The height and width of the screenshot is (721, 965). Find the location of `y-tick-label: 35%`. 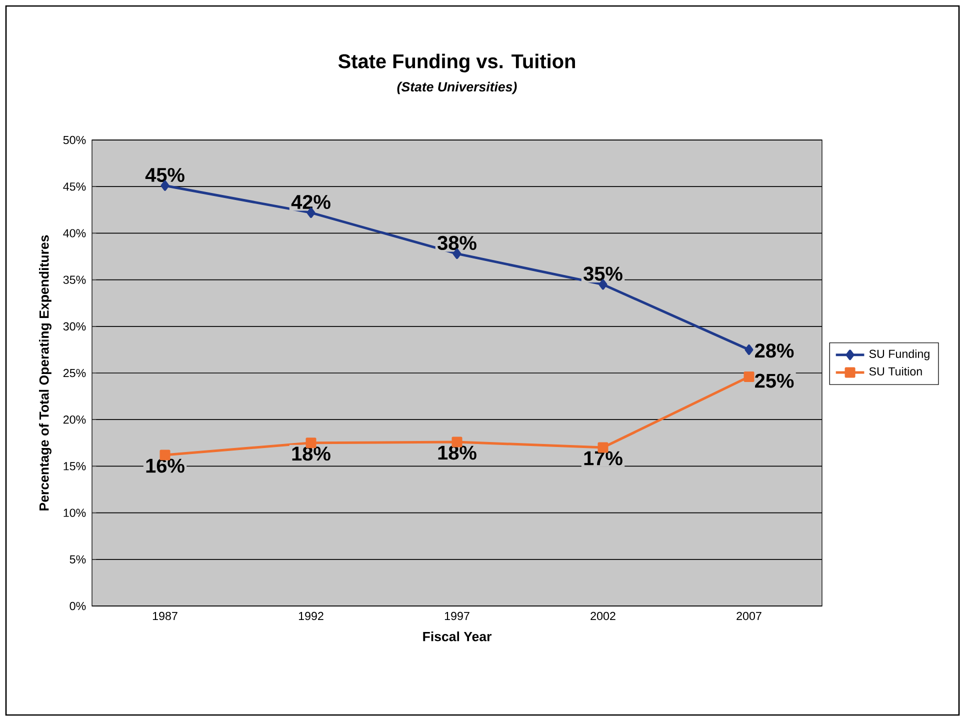

y-tick-label: 35% is located at coordinates (74, 280).